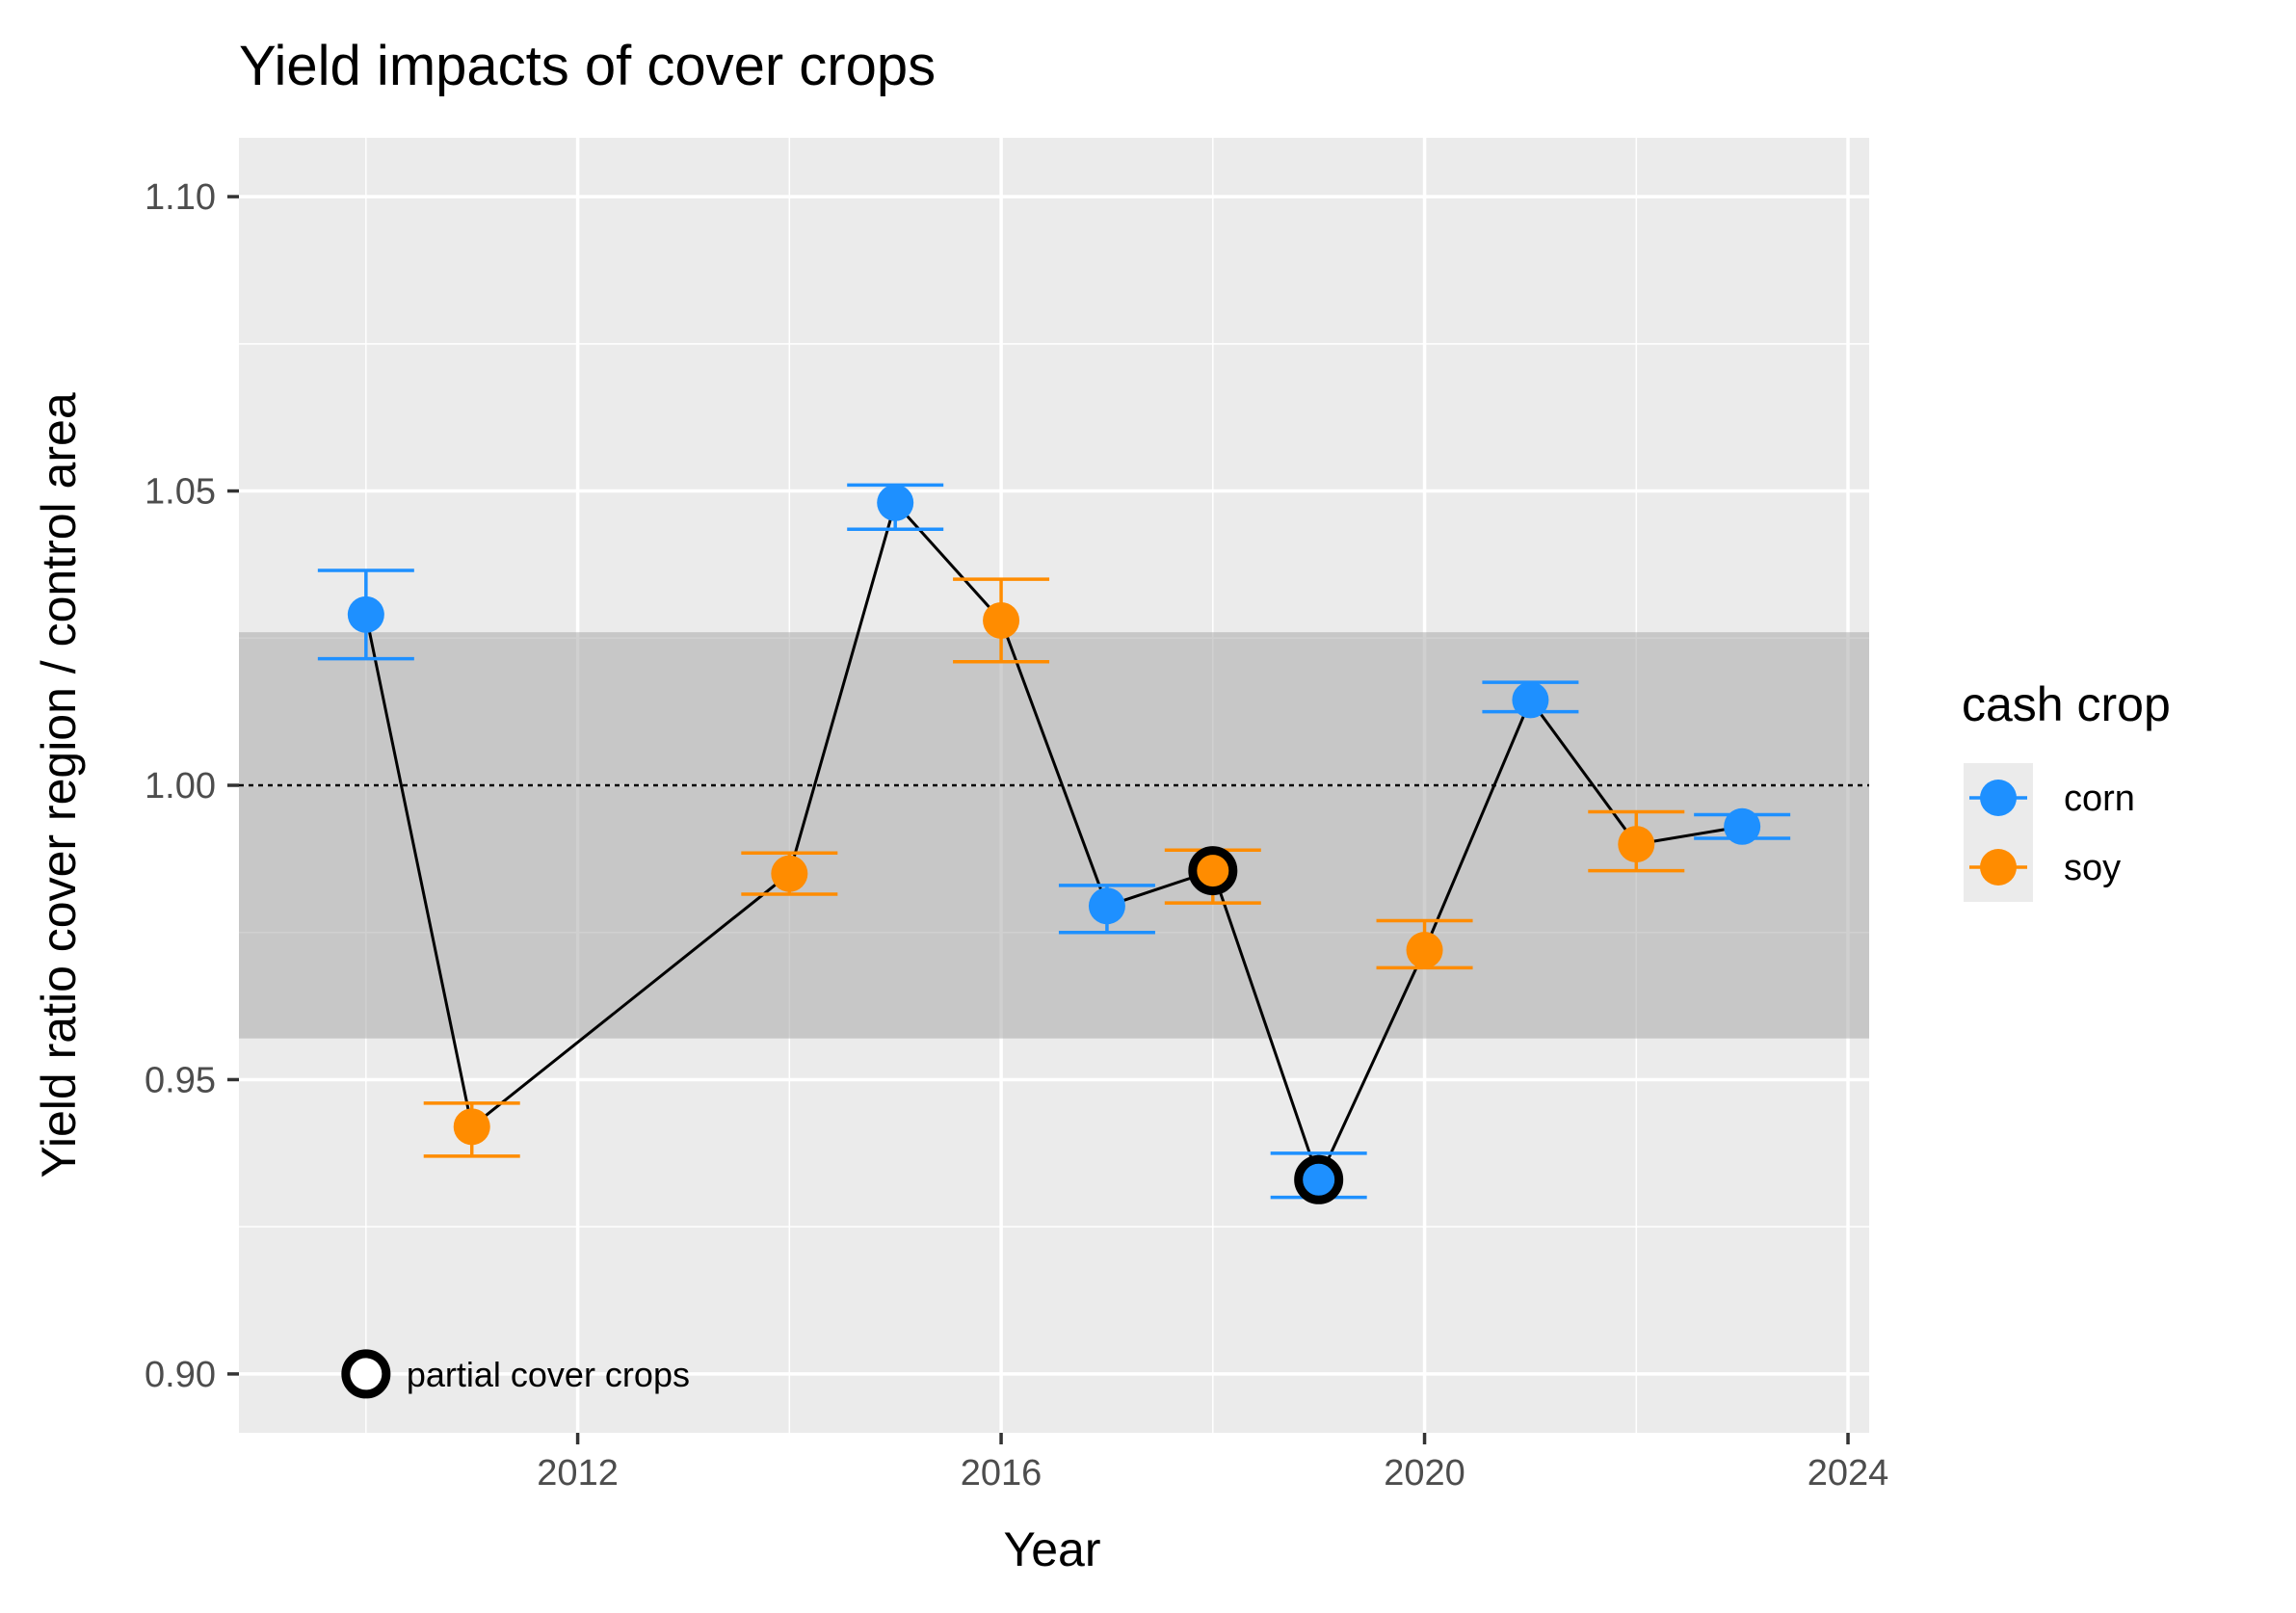 The image size is (2296, 1613). Describe the element at coordinates (2099, 799) in the screenshot. I see `legend-label-corn: corn` at that location.